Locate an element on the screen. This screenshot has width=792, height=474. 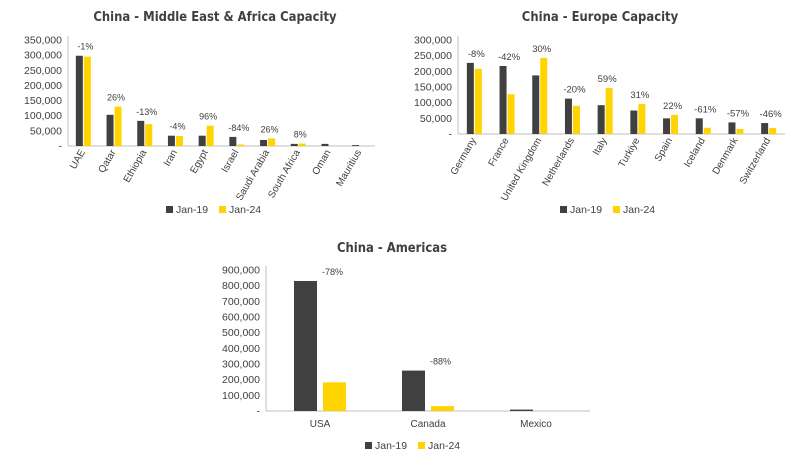
chart-europe-legend: Jan-19 Jan-24 is located at coordinates (603, 210).